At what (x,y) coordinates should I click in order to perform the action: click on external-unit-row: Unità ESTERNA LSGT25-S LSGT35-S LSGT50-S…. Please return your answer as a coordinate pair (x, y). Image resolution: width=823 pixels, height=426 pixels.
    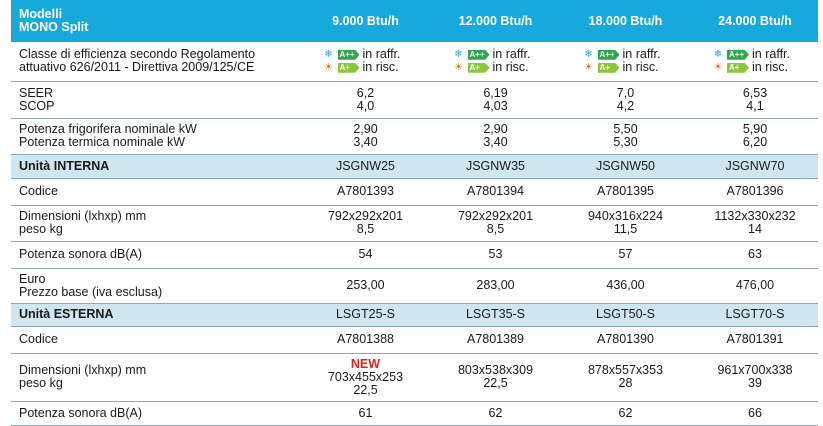
    Looking at the image, I should click on (414, 315).